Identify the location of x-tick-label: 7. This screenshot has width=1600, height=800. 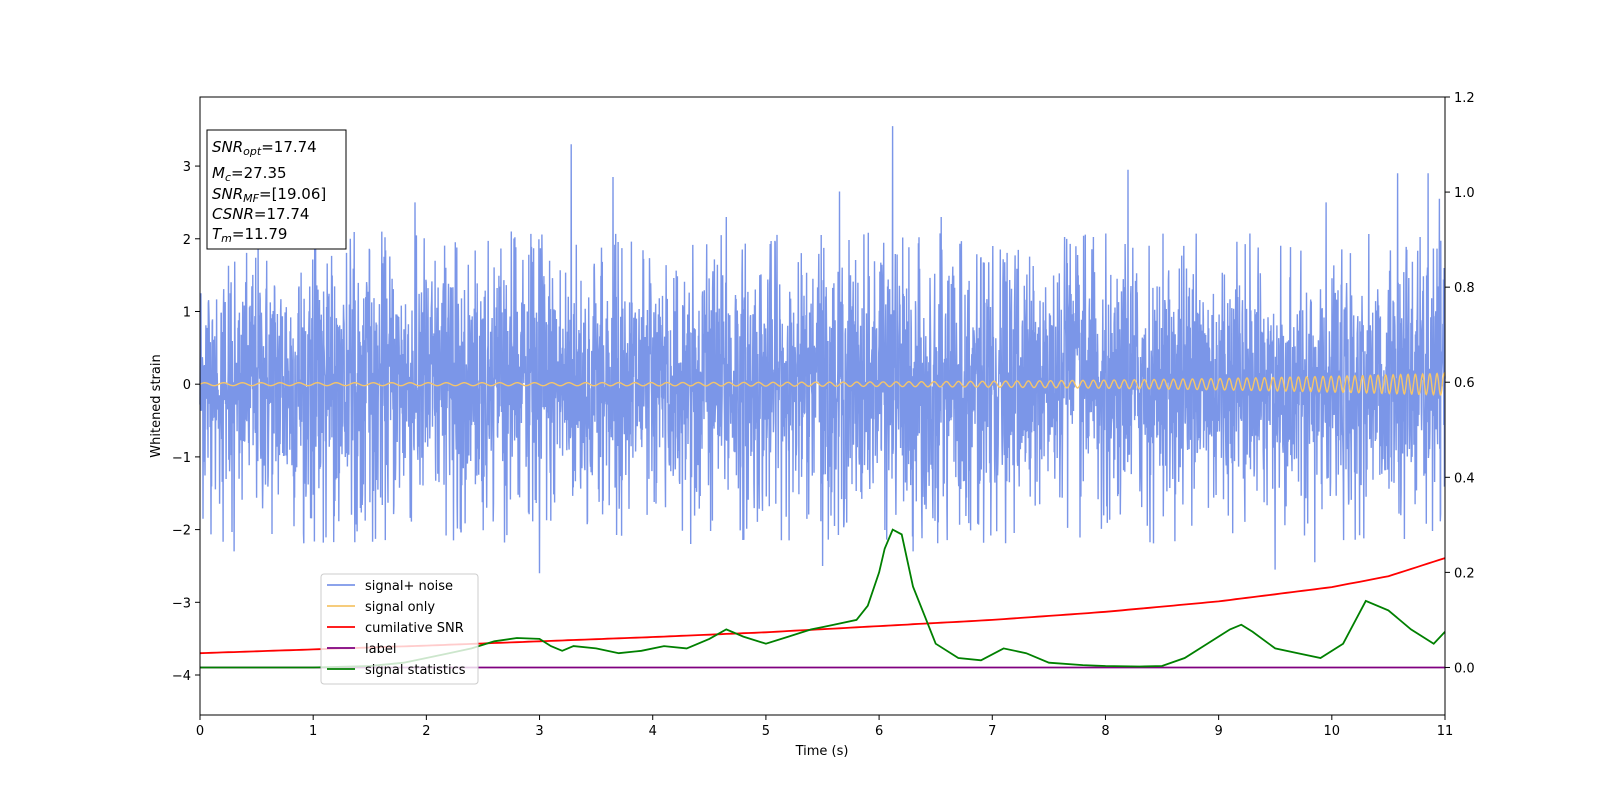
(992, 731).